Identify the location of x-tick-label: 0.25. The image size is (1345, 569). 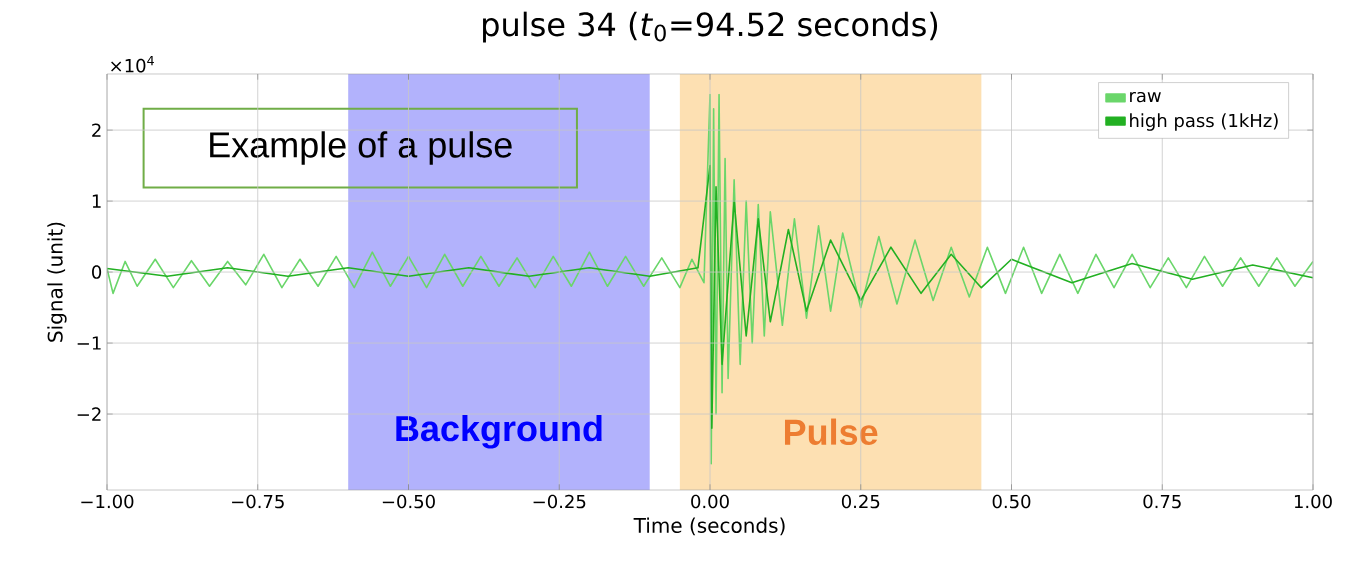
(860, 501).